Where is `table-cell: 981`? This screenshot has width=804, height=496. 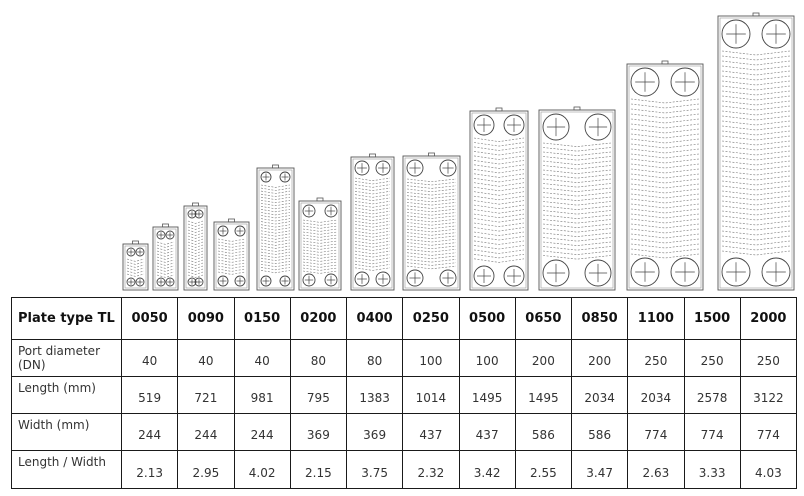 table-cell: 981 is located at coordinates (262, 395).